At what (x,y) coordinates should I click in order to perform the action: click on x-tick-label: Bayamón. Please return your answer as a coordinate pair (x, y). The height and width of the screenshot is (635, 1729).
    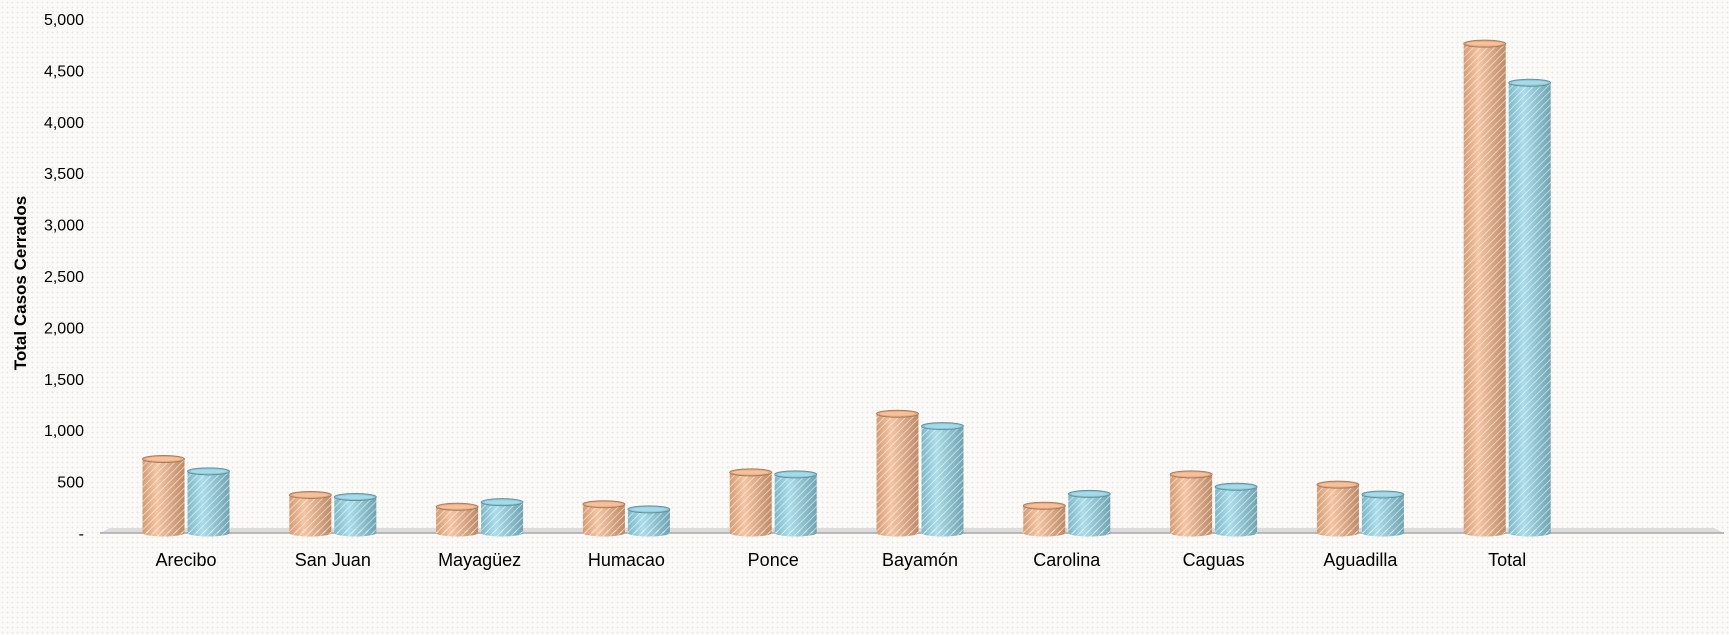
    Looking at the image, I should click on (920, 560).